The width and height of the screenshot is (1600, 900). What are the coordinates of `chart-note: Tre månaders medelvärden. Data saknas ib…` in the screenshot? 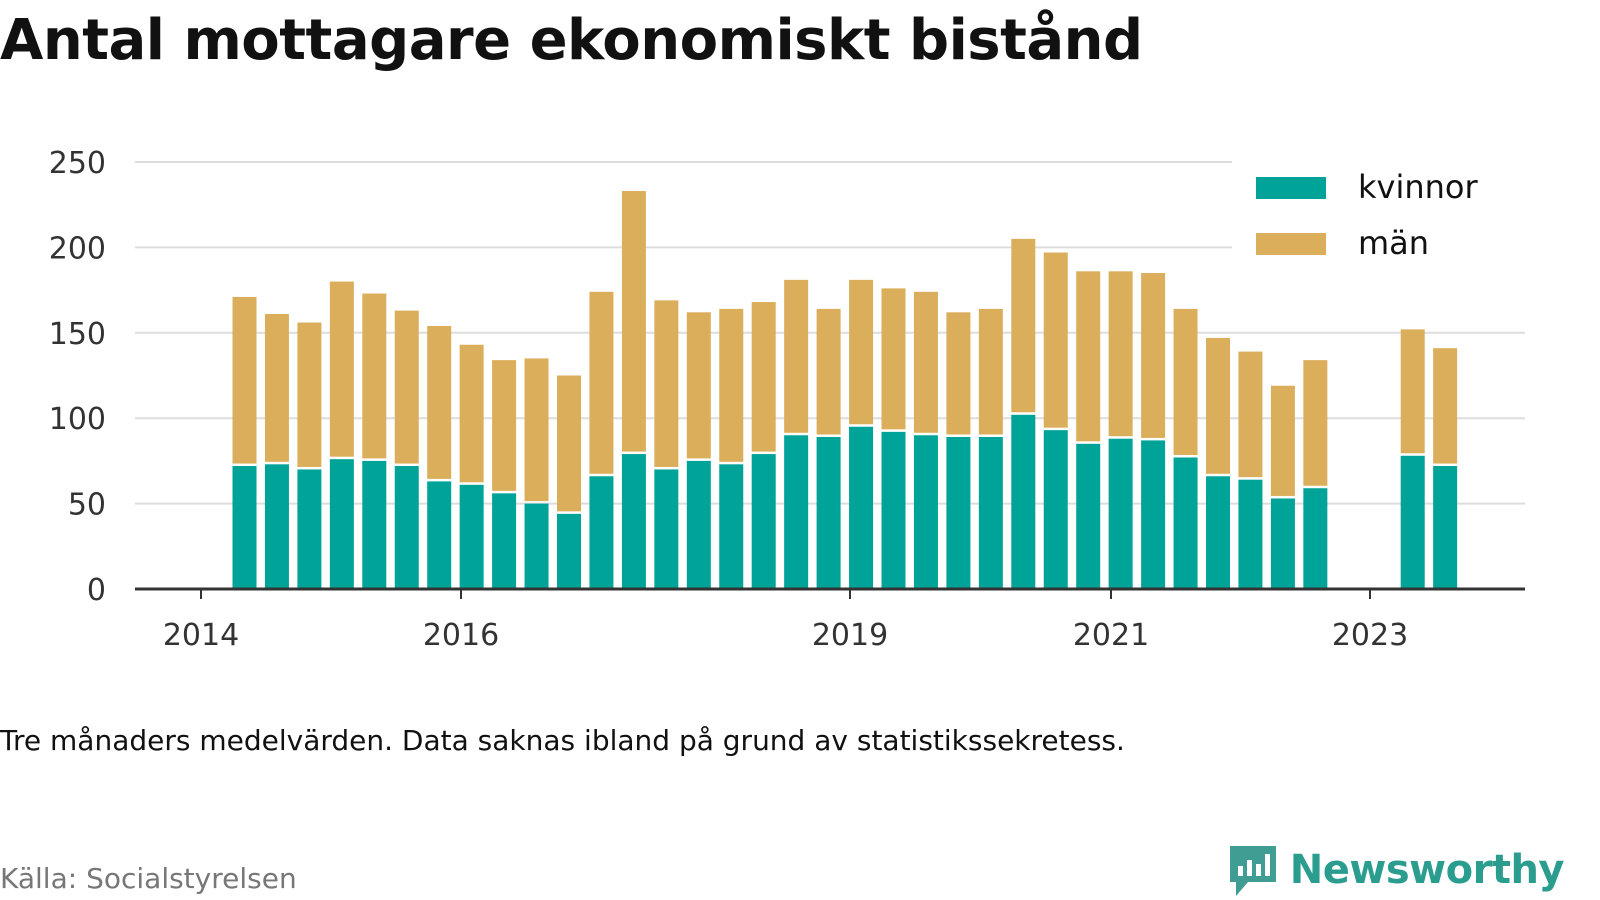 It's located at (562, 740).